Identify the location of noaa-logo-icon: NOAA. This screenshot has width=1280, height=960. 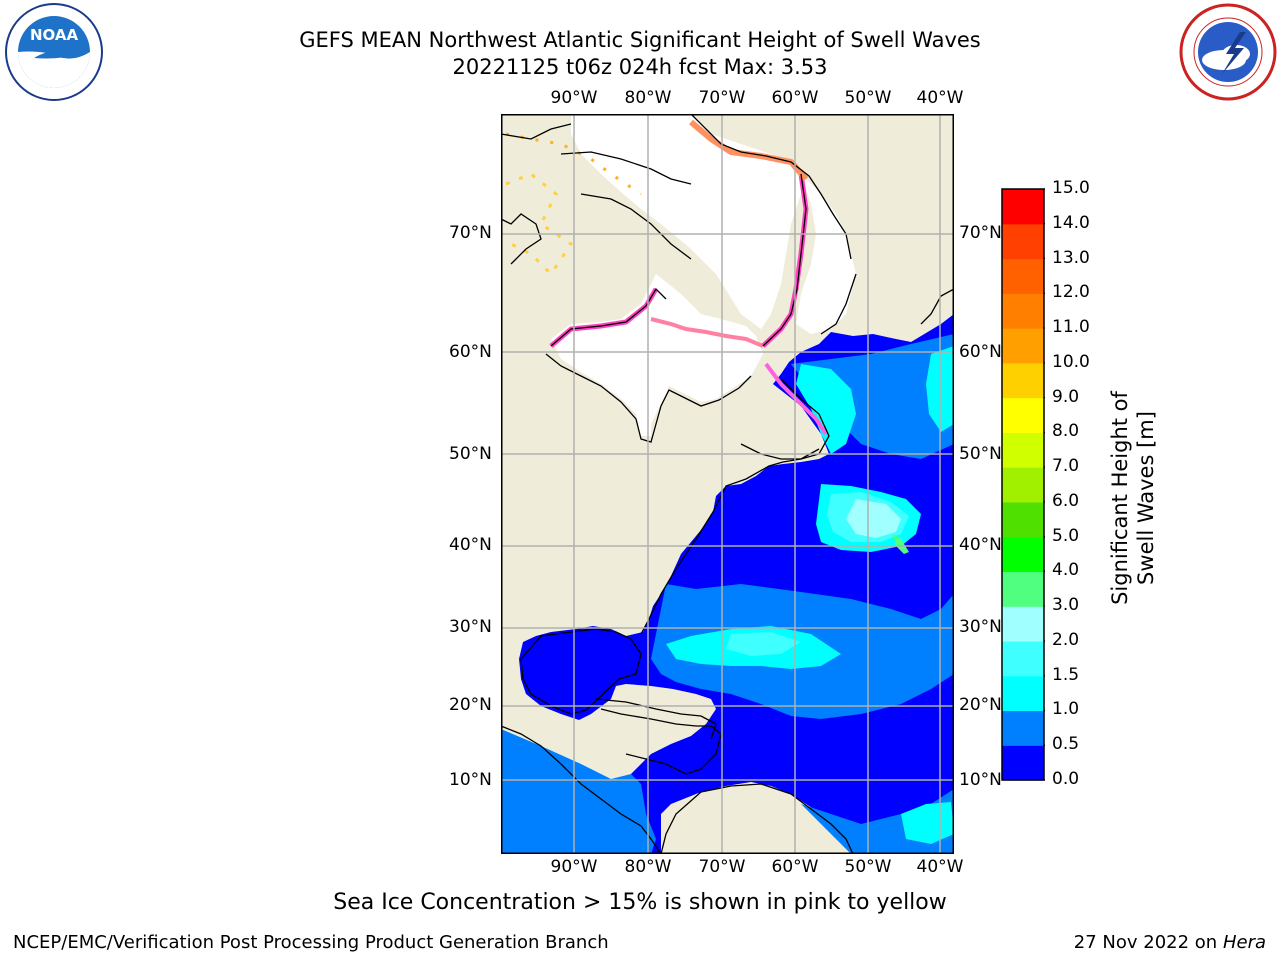
(54, 52).